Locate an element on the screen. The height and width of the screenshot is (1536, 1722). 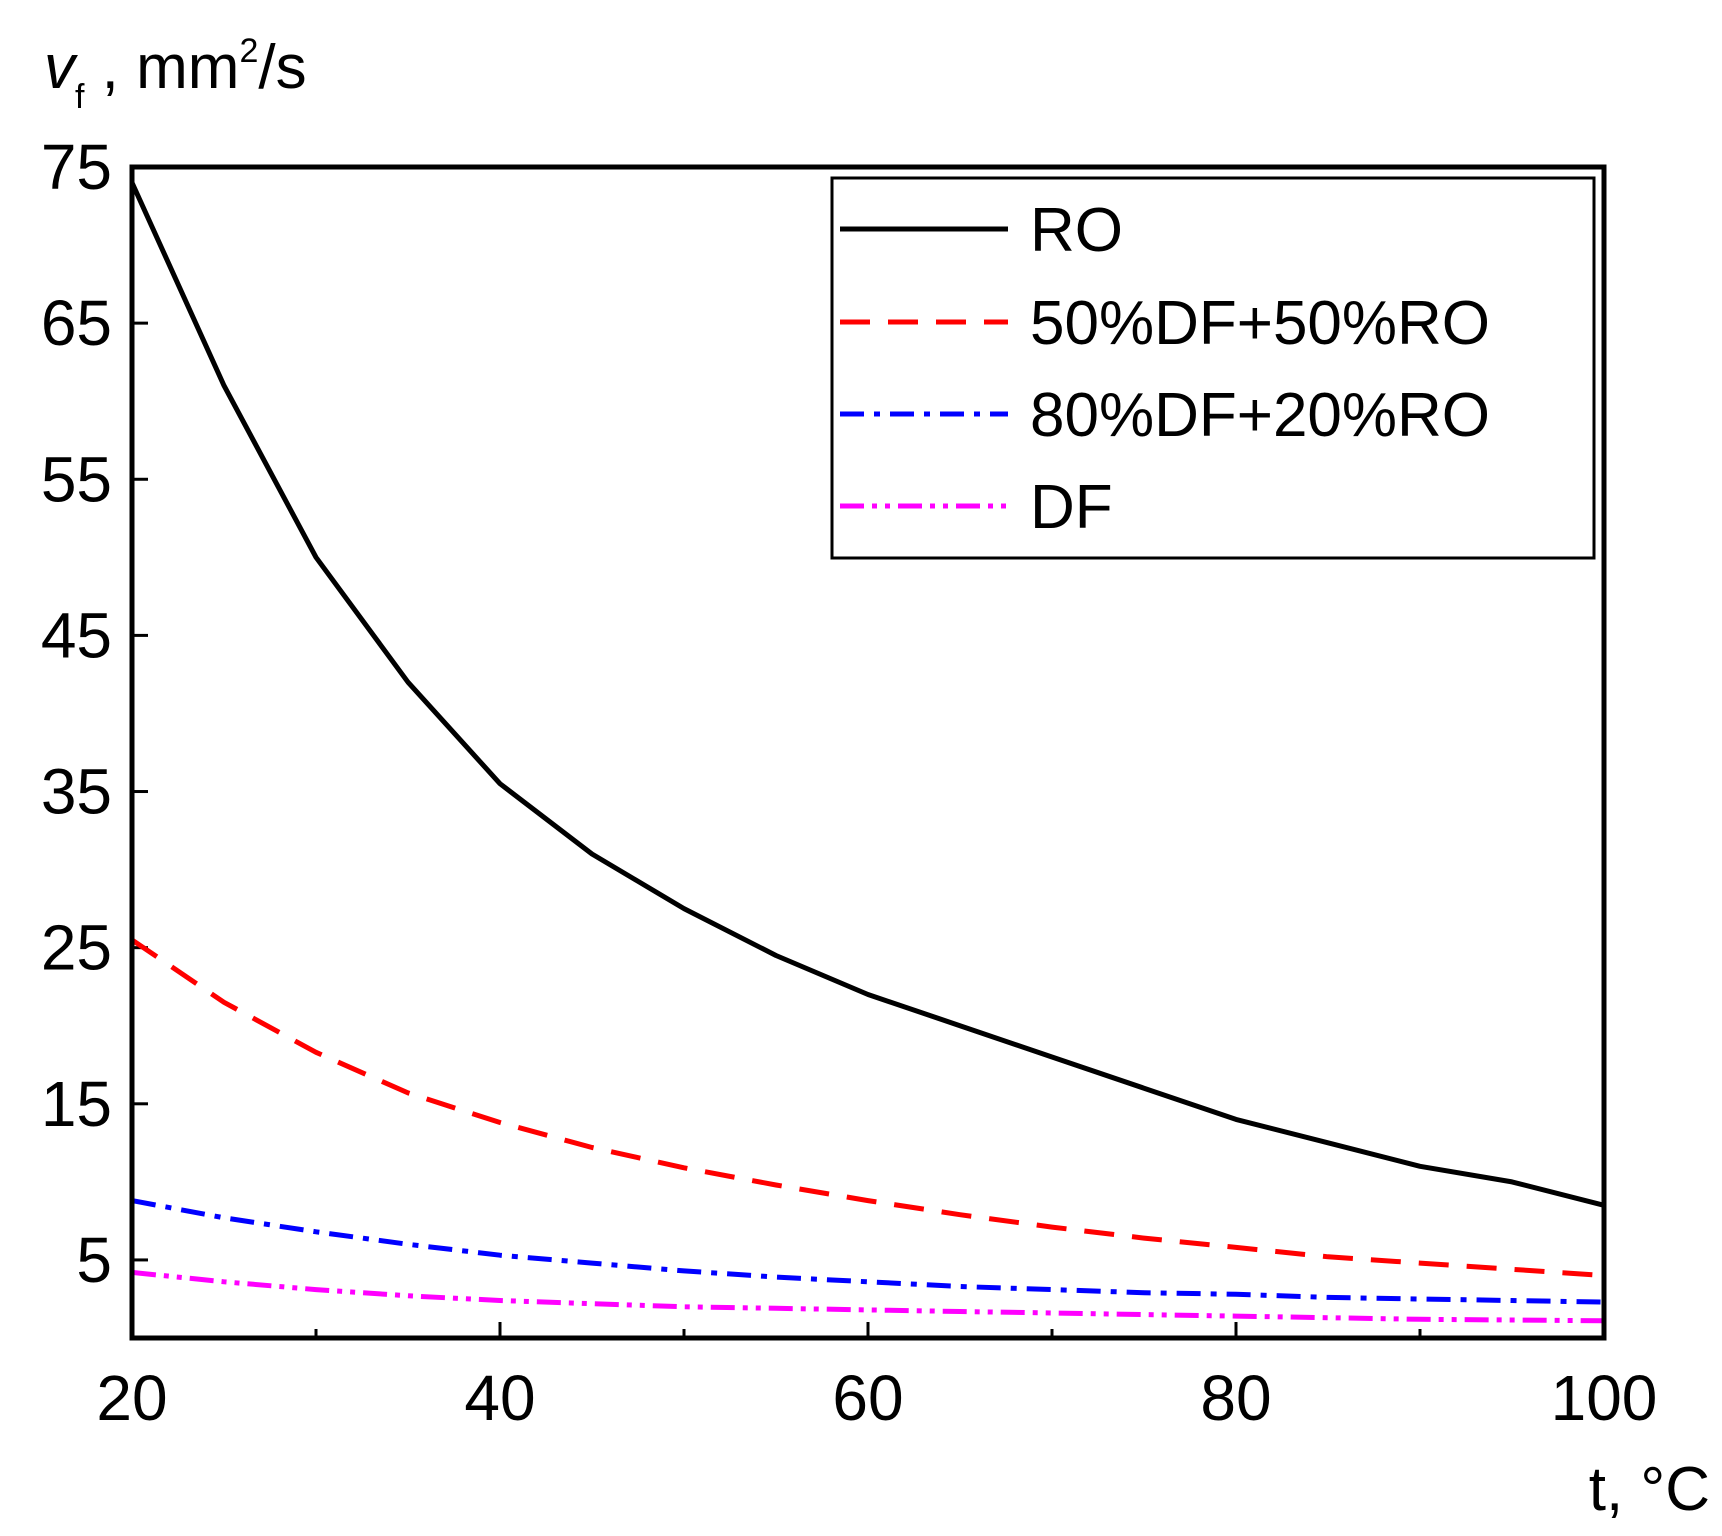
y-tick-label: 25 is located at coordinates (76, 948).